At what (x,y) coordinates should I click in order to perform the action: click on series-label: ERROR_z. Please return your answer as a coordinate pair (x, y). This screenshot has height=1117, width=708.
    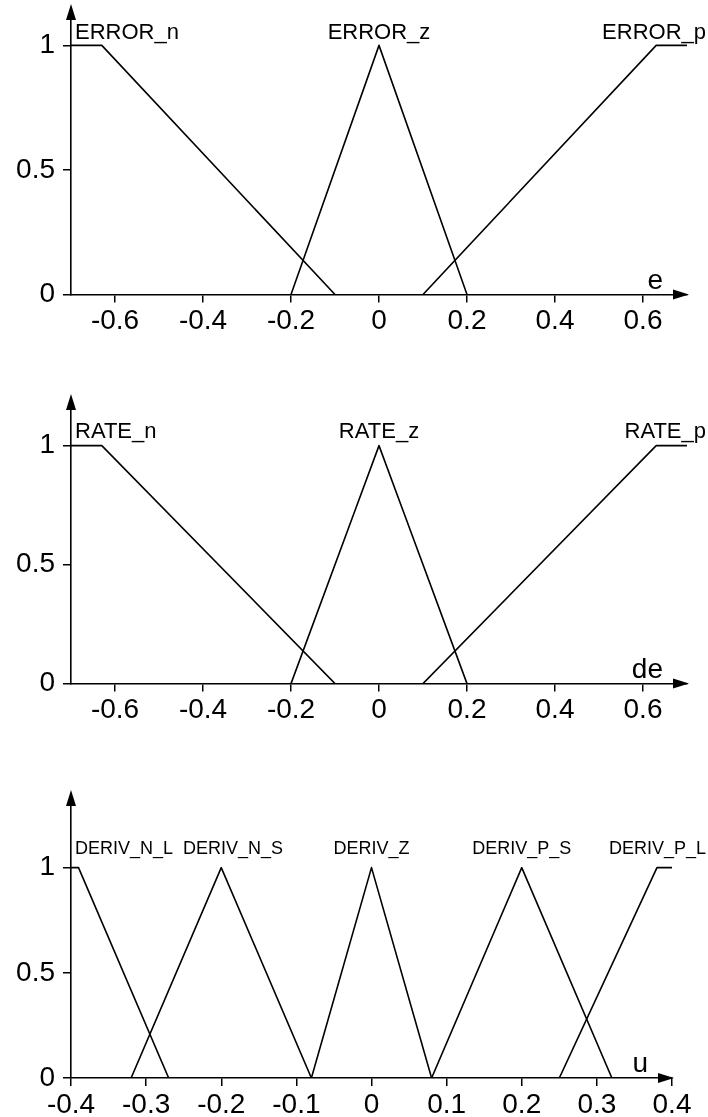
    Looking at the image, I should click on (379, 32).